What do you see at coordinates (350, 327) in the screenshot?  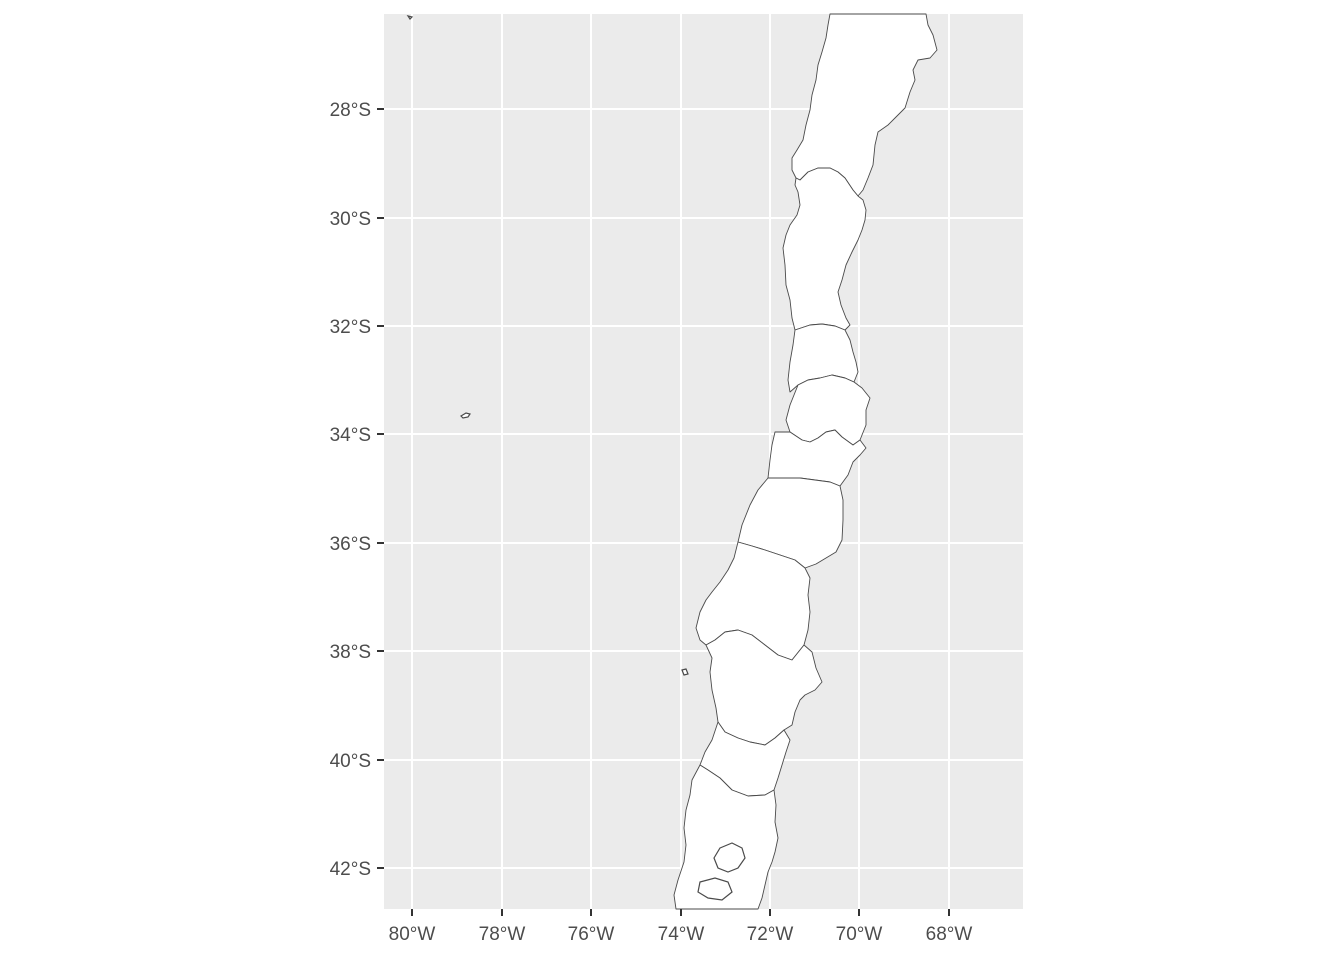 I see `lat-label-32: 32°S` at bounding box center [350, 327].